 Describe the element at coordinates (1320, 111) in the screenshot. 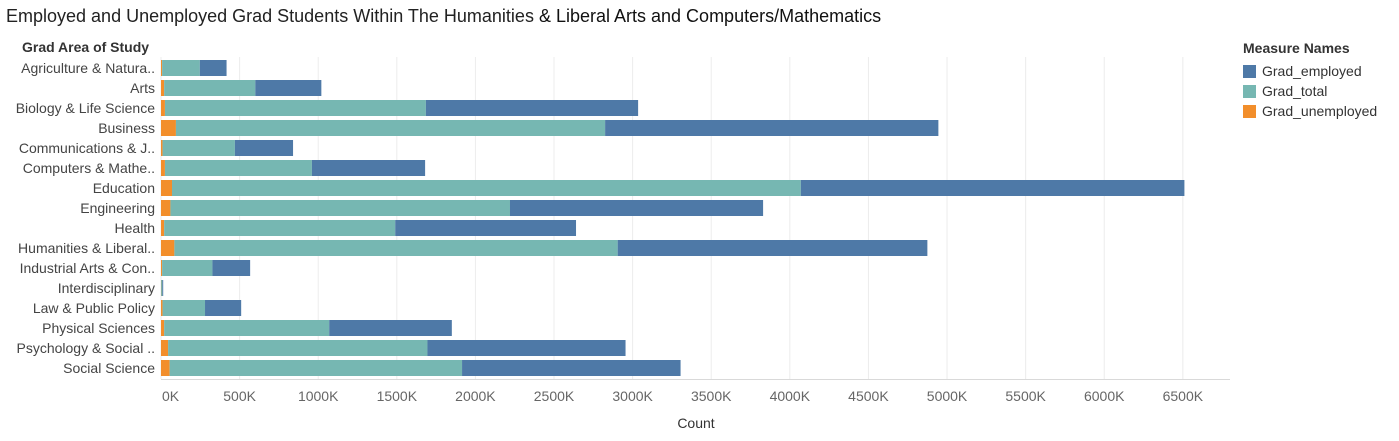

I see `legend-label: Grad_unemployed` at that location.